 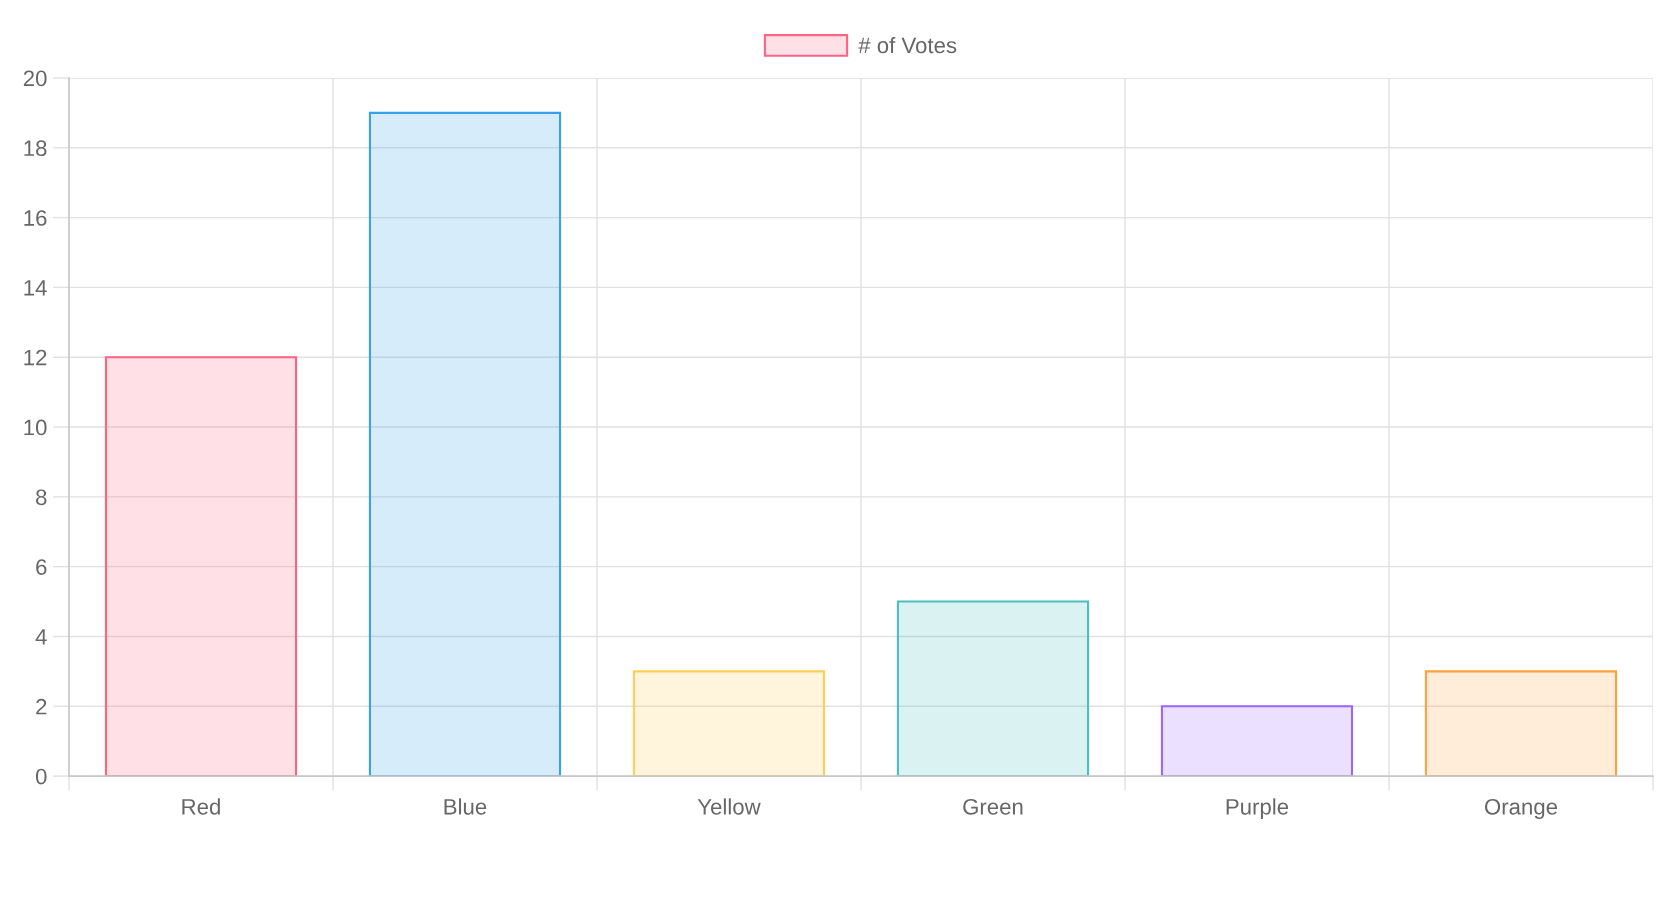 What do you see at coordinates (35, 288) in the screenshot?
I see `y-tick-label: 14` at bounding box center [35, 288].